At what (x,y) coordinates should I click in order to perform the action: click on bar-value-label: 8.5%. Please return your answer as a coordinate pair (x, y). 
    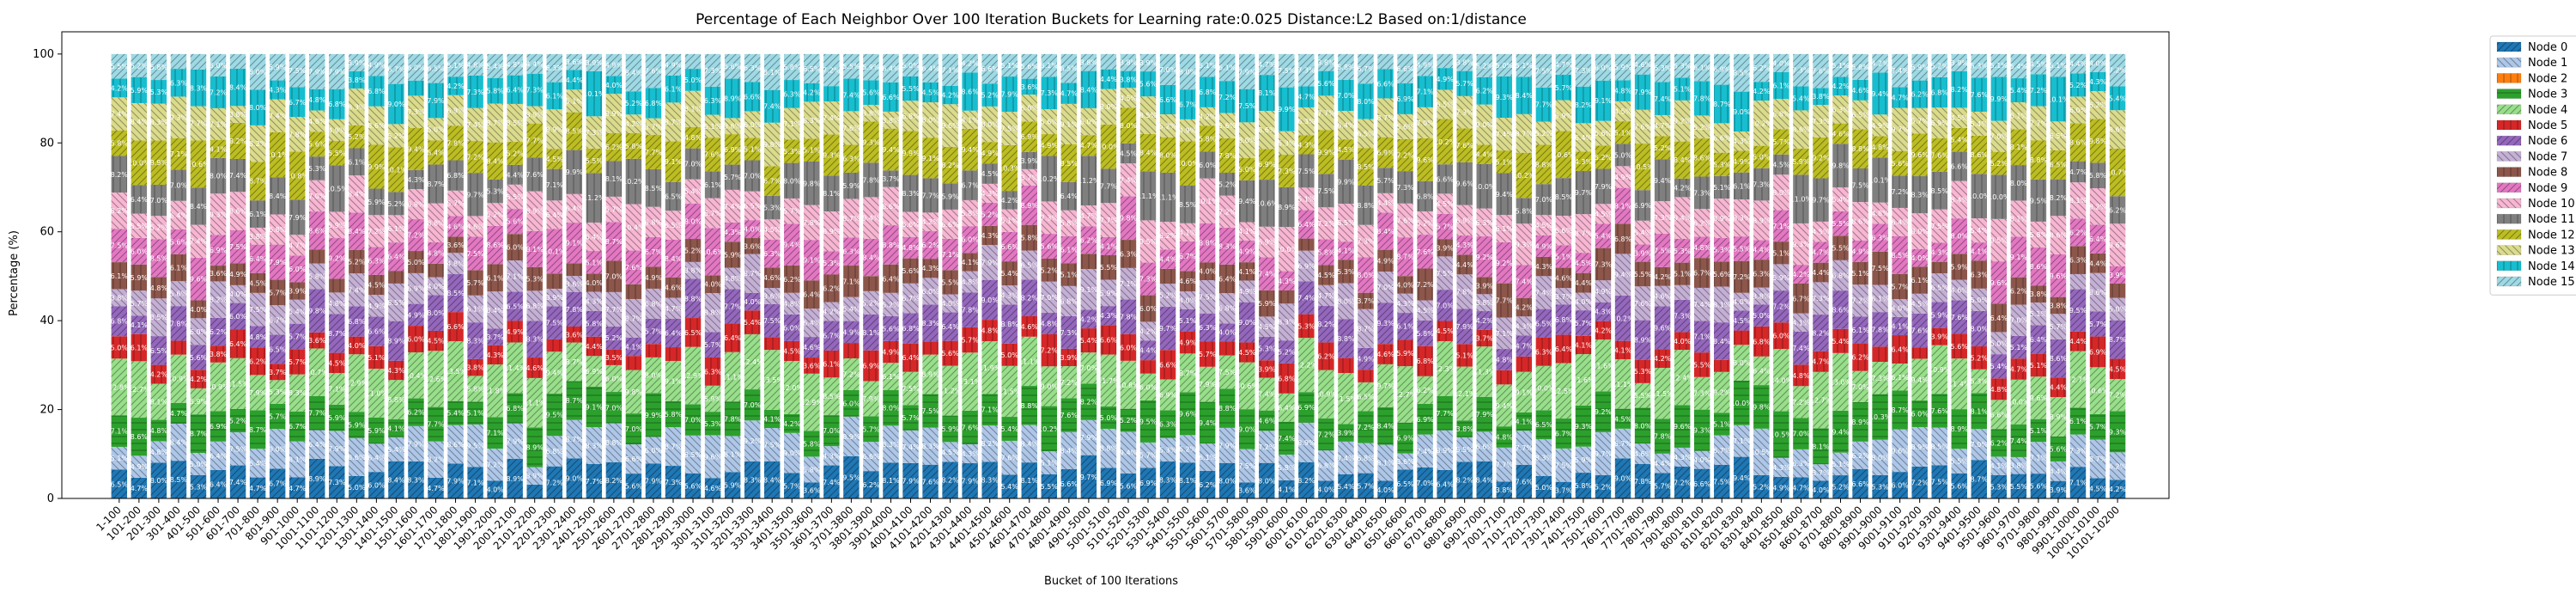
    Looking at the image, I should click on (1188, 205).